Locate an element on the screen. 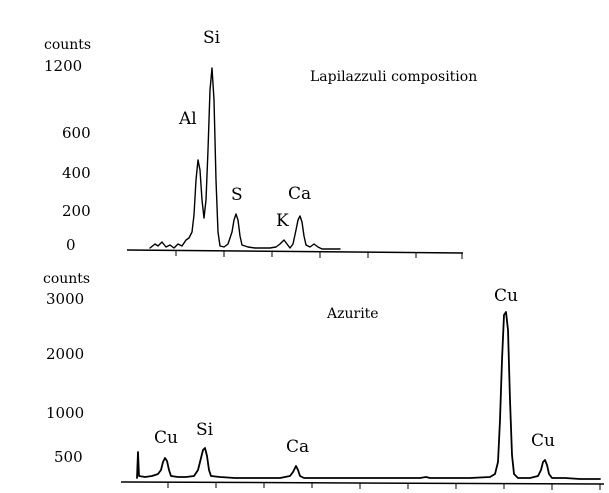 Image resolution: width=609 pixels, height=493 pixels. lapis-peak-label-k: K is located at coordinates (282, 221).